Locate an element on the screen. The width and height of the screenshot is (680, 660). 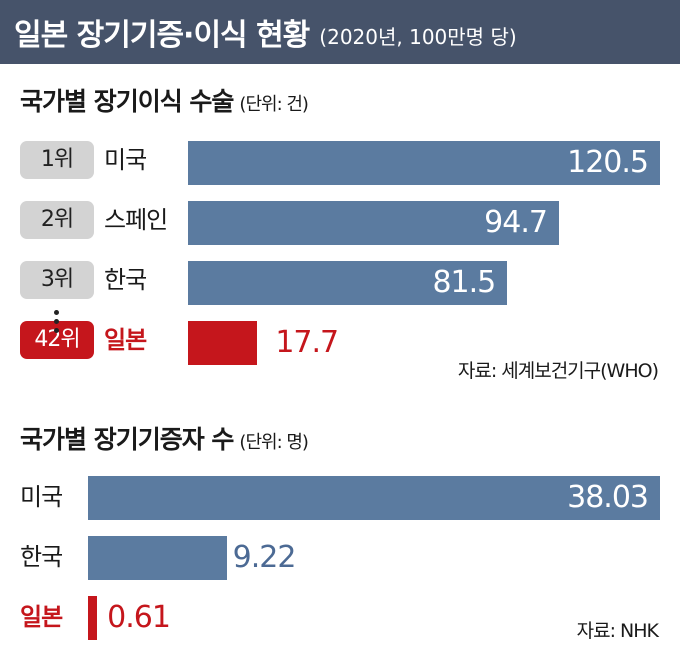
donor-source: 자료: NHK is located at coordinates (617, 631).